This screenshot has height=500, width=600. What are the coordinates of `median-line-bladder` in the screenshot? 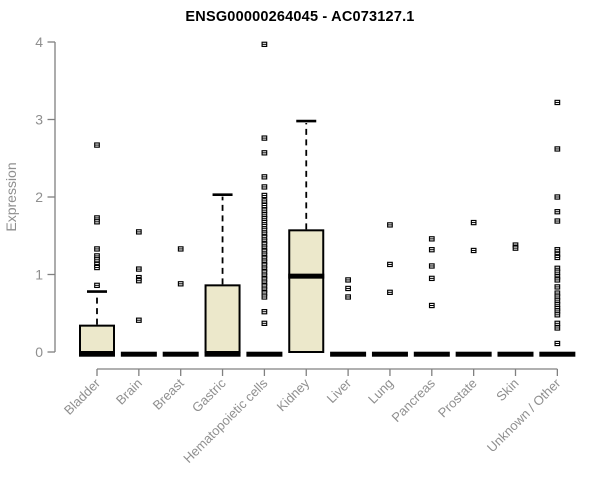 It's located at (97, 354).